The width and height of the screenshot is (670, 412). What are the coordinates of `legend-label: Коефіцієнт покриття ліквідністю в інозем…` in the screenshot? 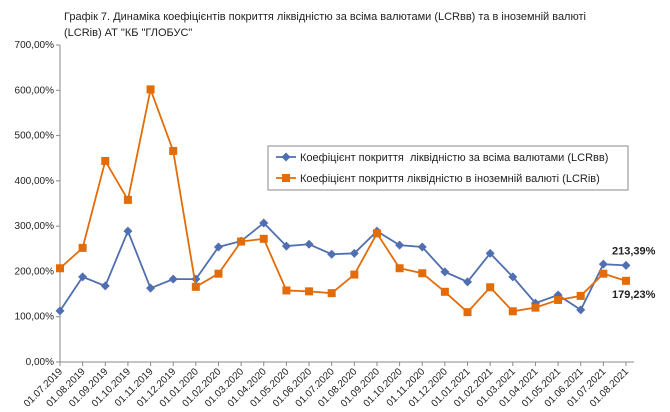 It's located at (450, 179).